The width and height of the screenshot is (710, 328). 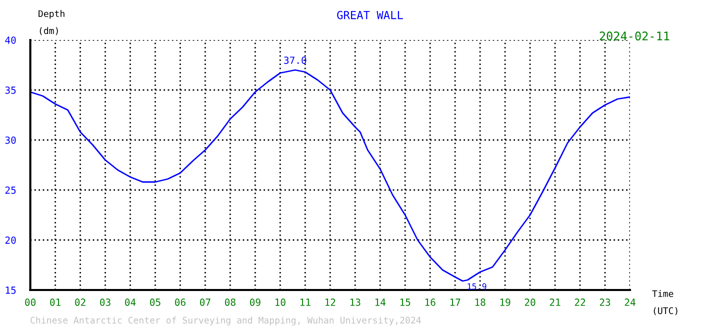 What do you see at coordinates (380, 302) in the screenshot?
I see `x-tick-label: 14` at bounding box center [380, 302].